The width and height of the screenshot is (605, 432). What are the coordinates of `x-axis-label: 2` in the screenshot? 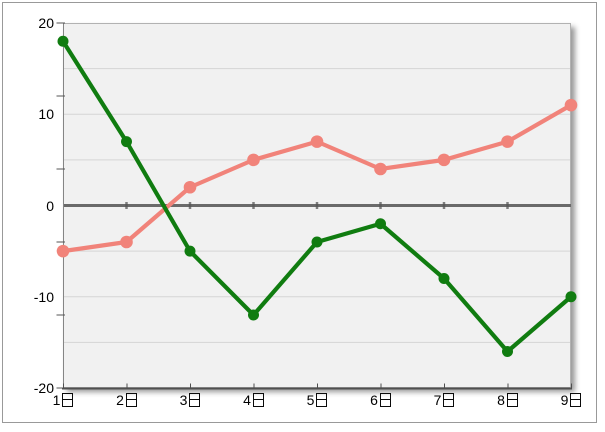 It's located at (127, 400).